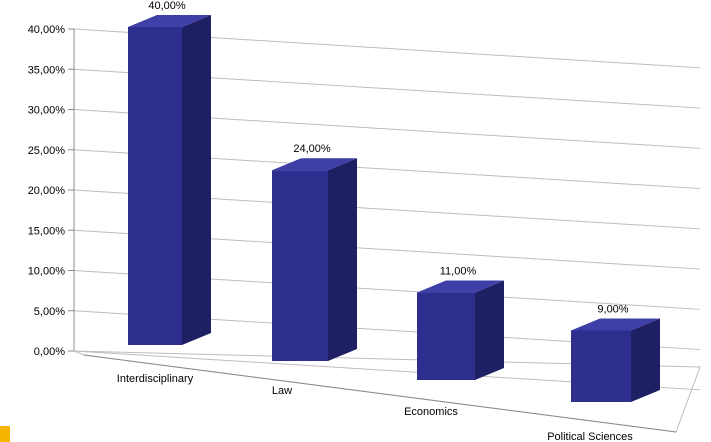  Describe the element at coordinates (590, 436) in the screenshot. I see `category-label-political-sciences: Political Sciences` at that location.